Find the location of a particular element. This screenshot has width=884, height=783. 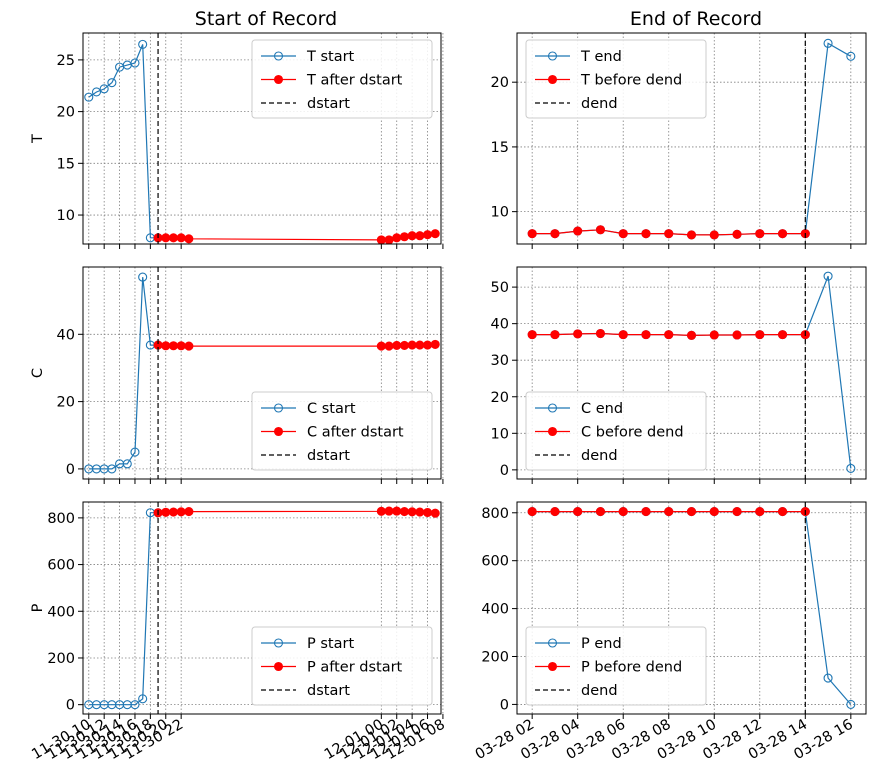

y-tick-label: 15 is located at coordinates (66, 164).